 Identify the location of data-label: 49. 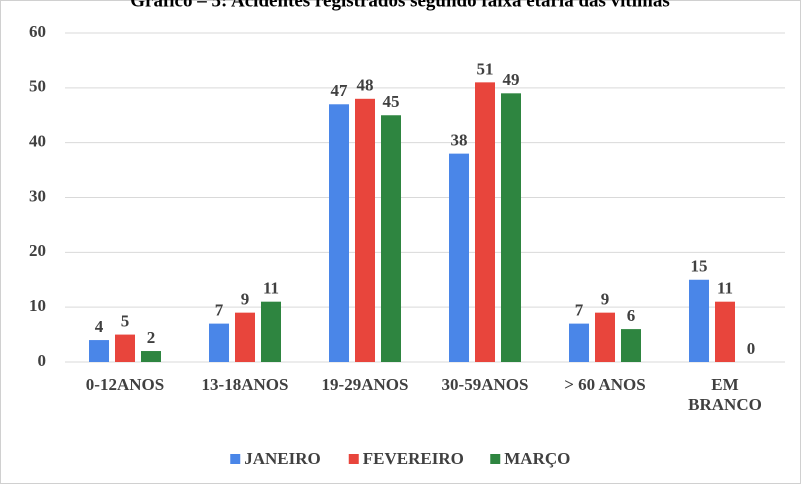
(511, 79).